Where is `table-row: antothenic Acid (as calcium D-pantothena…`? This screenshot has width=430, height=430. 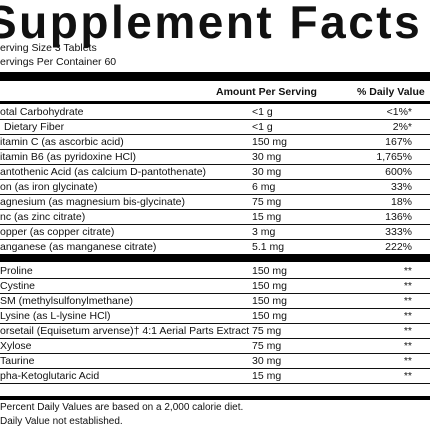 table-row: antothenic Acid (as calcium D-pantothena… is located at coordinates (215, 173).